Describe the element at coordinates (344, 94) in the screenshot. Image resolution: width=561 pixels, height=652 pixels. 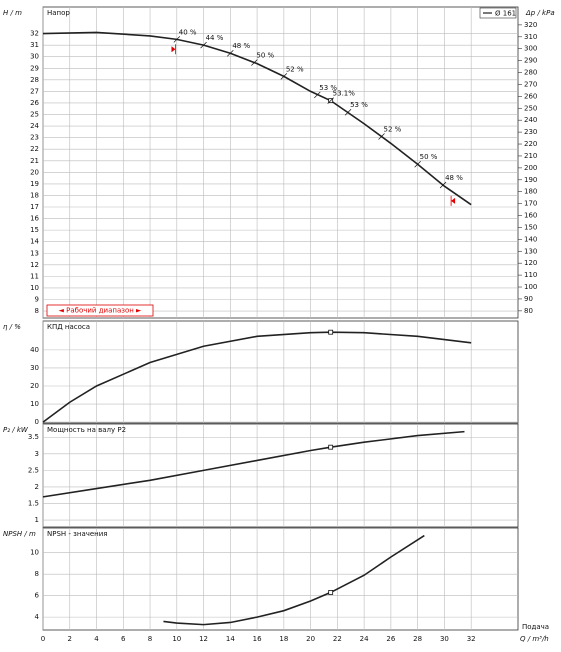
I see `efficiency-label: 53.1%` at that location.